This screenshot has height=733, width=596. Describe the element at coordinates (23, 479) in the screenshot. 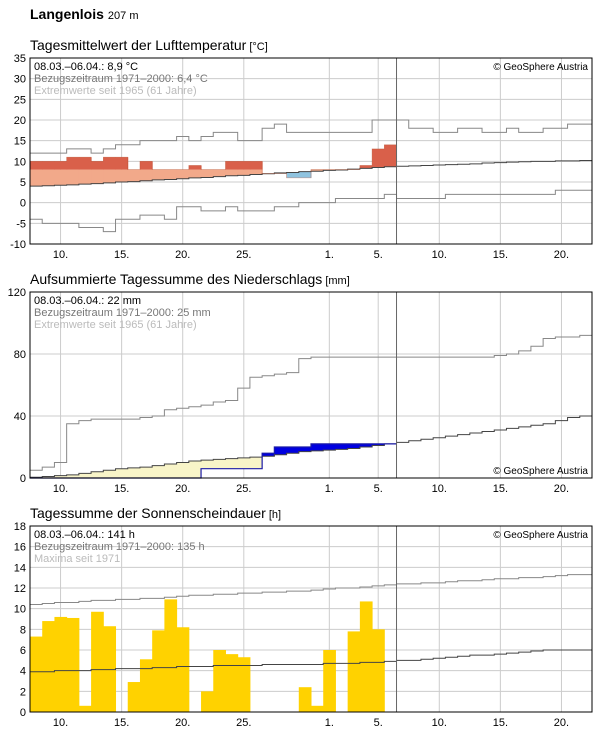

I see `y-tick-label: 0` at that location.